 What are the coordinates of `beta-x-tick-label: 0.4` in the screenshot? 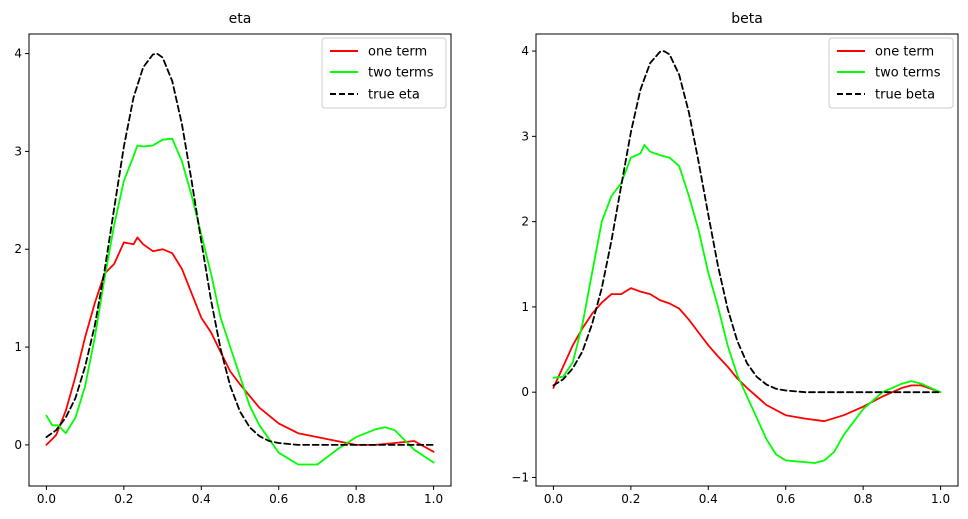 It's located at (708, 499).